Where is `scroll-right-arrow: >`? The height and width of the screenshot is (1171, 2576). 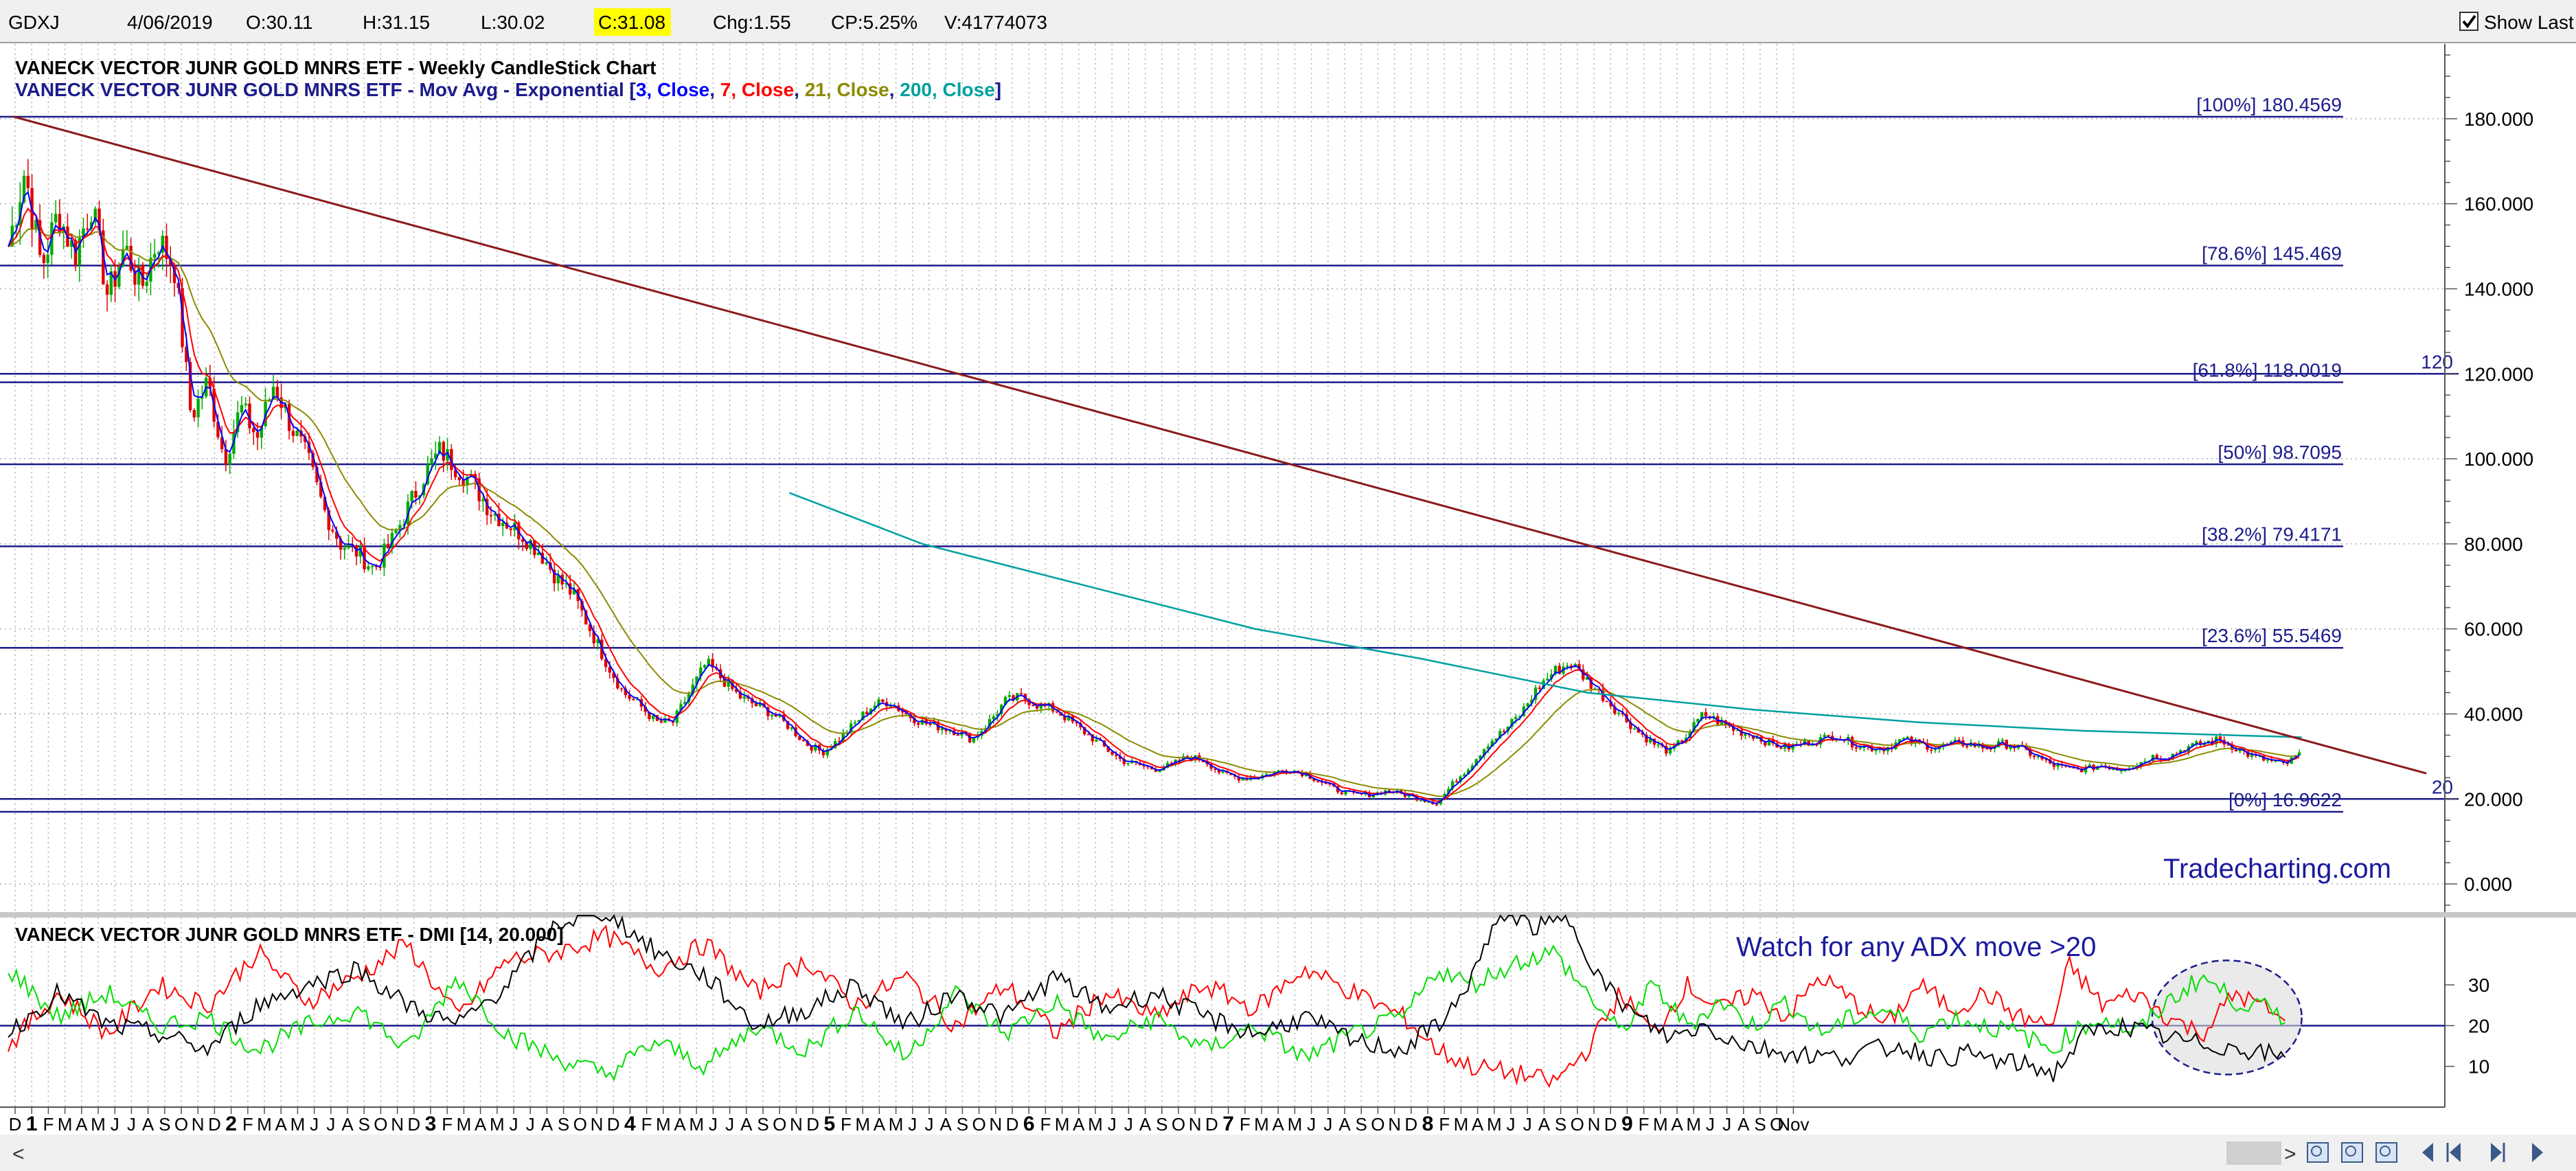 scroll-right-arrow: > is located at coordinates (2290, 1154).